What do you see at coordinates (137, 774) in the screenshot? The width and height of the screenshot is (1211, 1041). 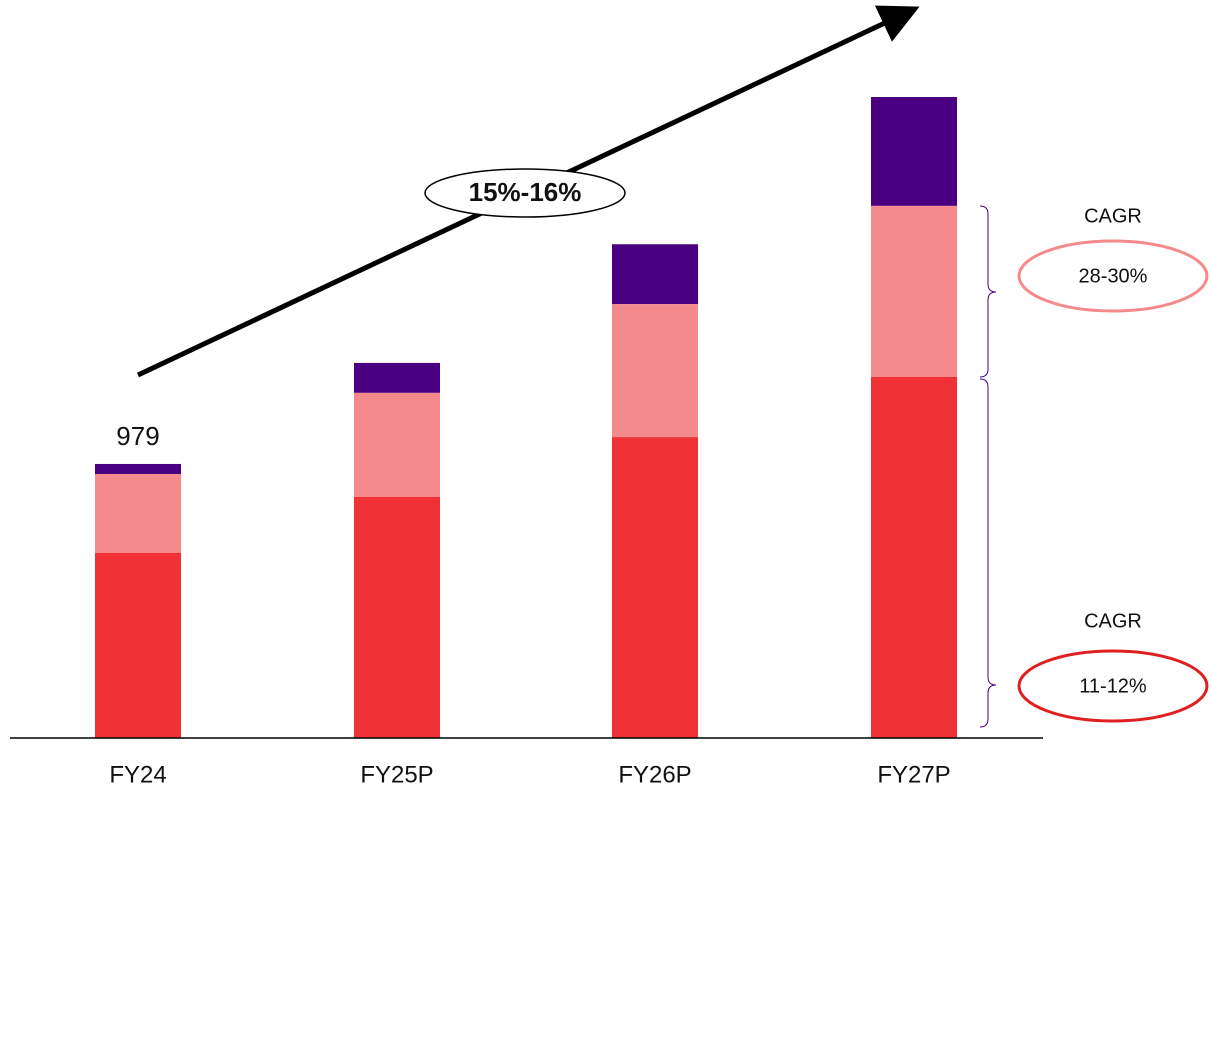 I see `x-tick-label: FY24` at bounding box center [137, 774].